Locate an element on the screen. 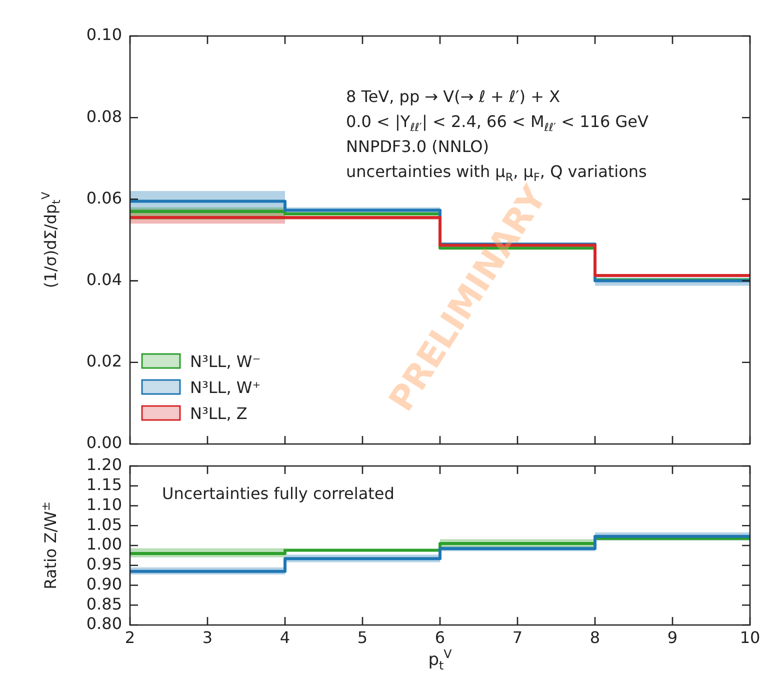  y-tick-label: 0.10 is located at coordinates (104, 34).